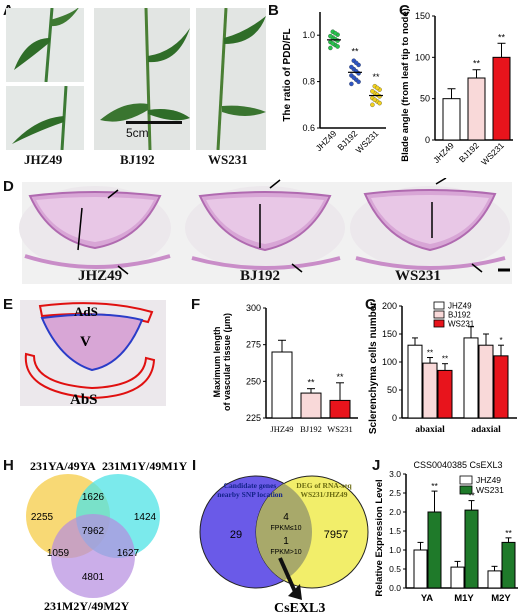  I want to click on j-title: CSS0040385 CsEXL3, so click(457, 465).